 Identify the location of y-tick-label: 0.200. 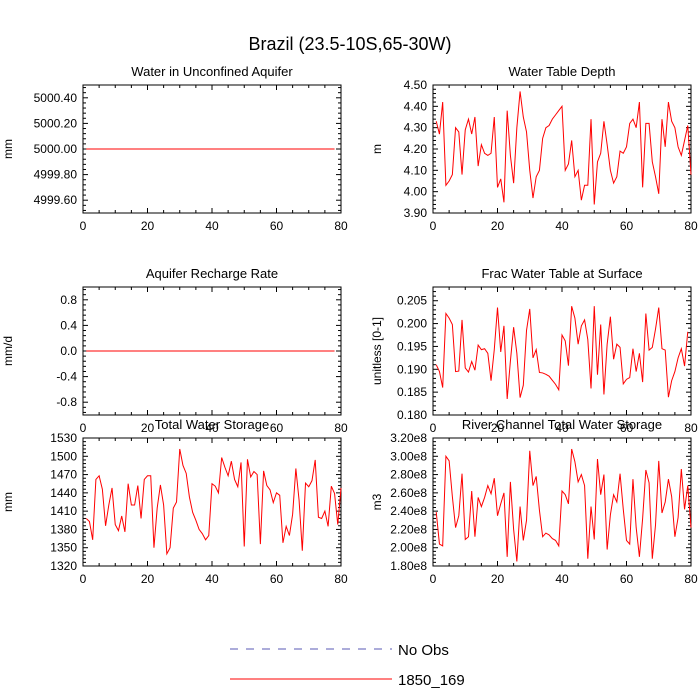
(412, 324).